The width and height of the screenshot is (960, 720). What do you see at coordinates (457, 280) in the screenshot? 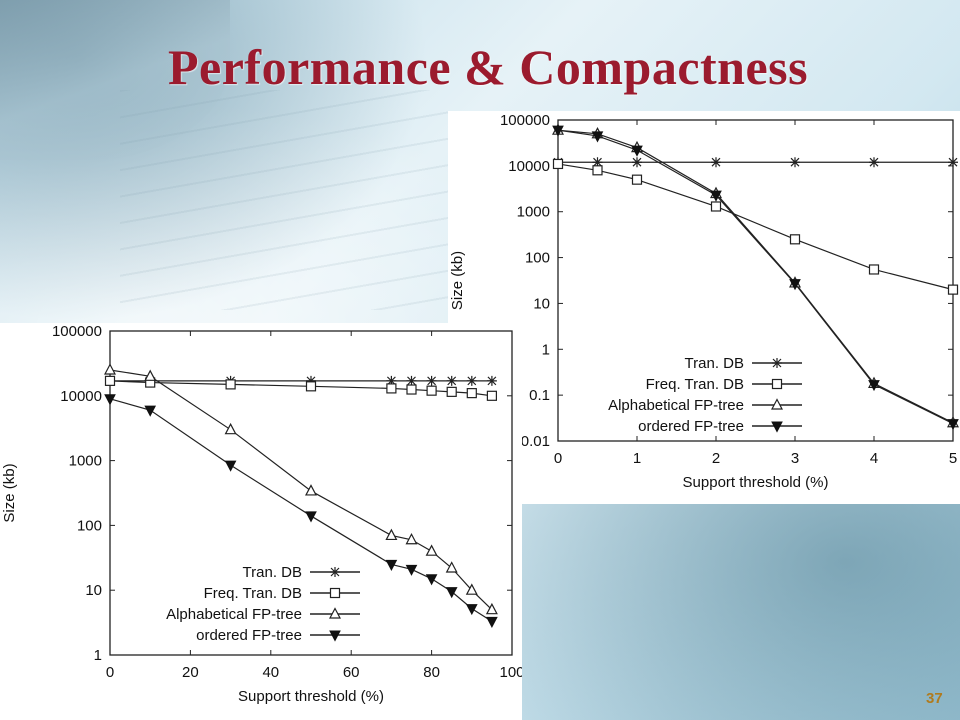
I see `chart-top-y-axis-label: Size (kb)` at bounding box center [457, 280].